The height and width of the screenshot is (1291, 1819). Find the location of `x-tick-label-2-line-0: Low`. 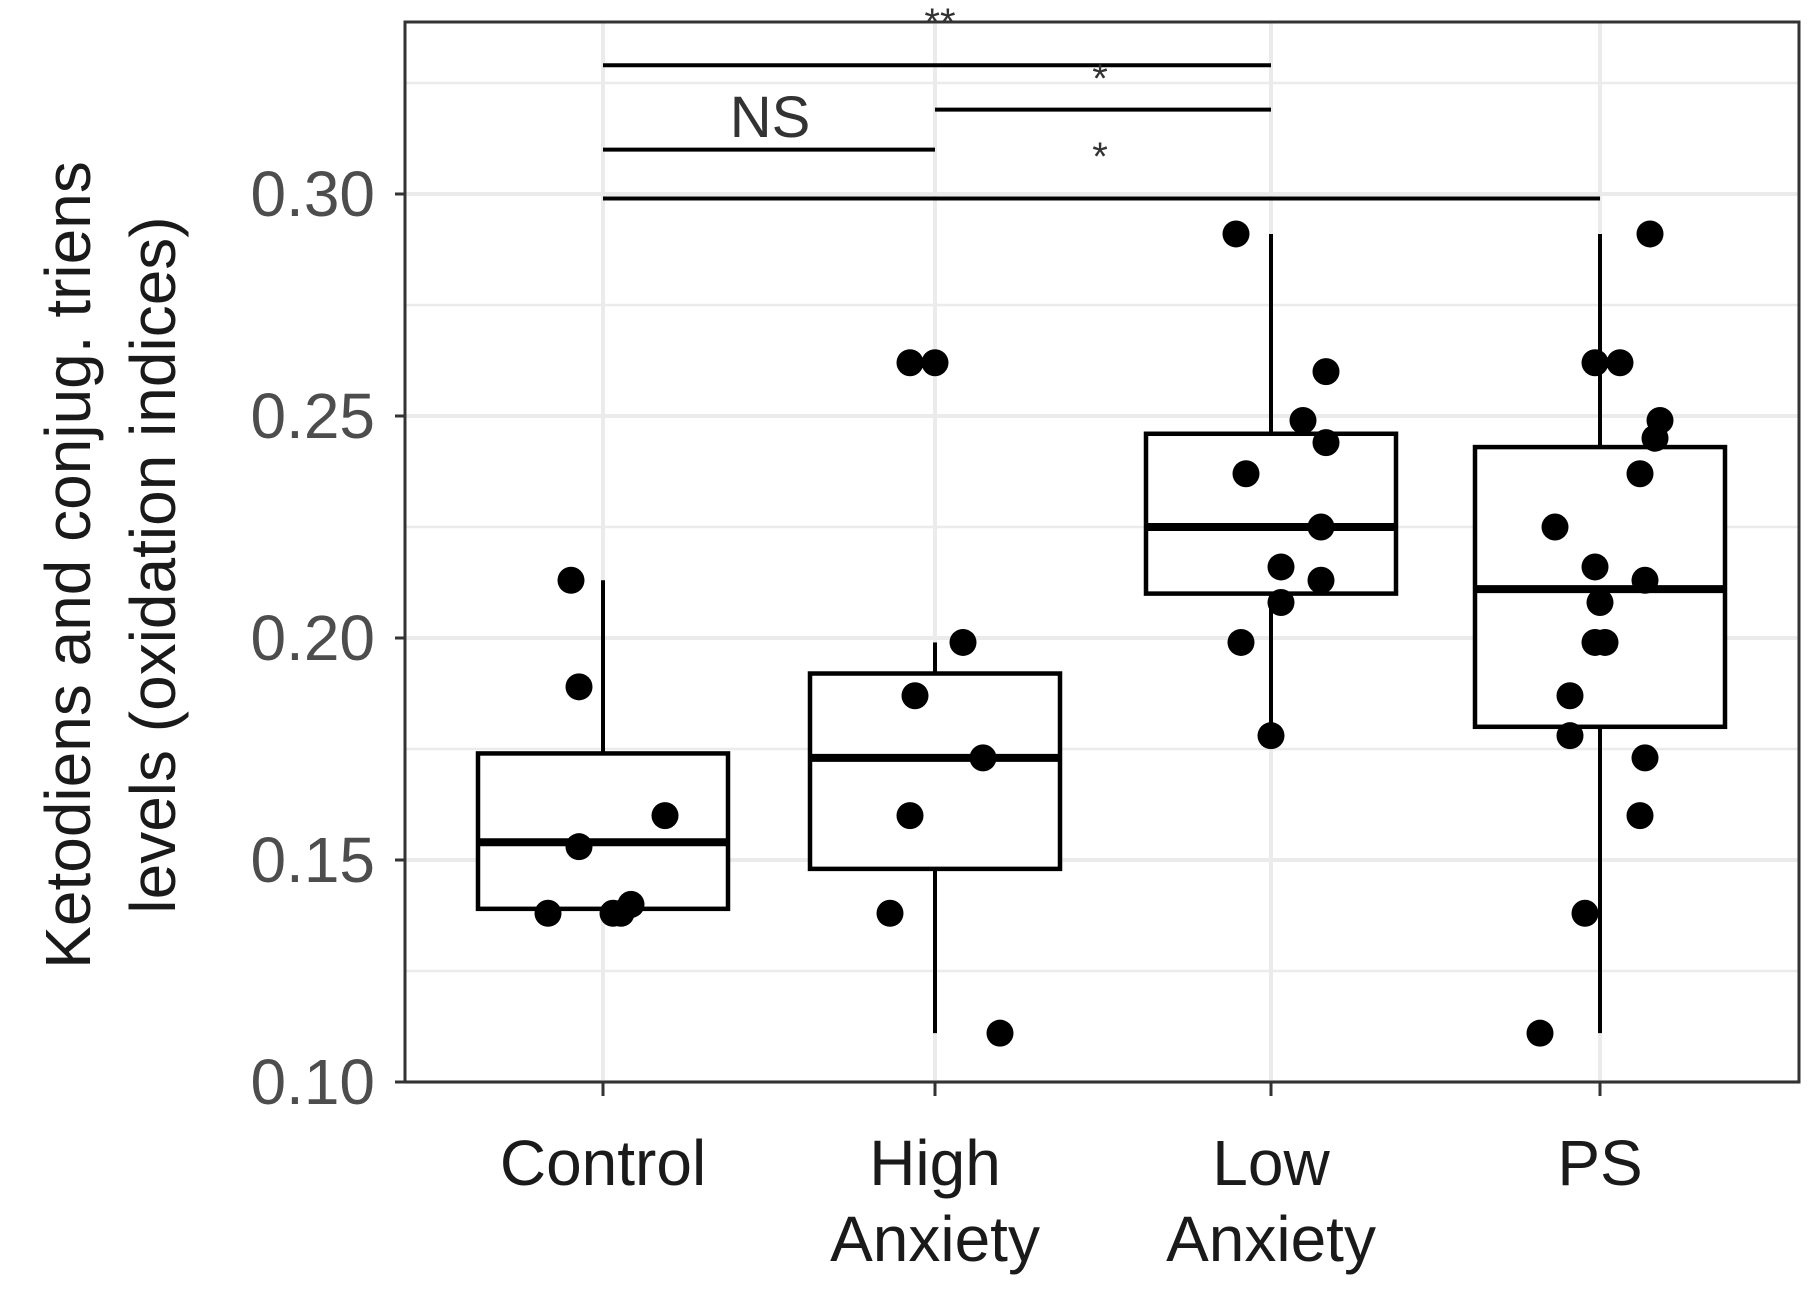

x-tick-label-2-line-0: Low is located at coordinates (1271, 1163).